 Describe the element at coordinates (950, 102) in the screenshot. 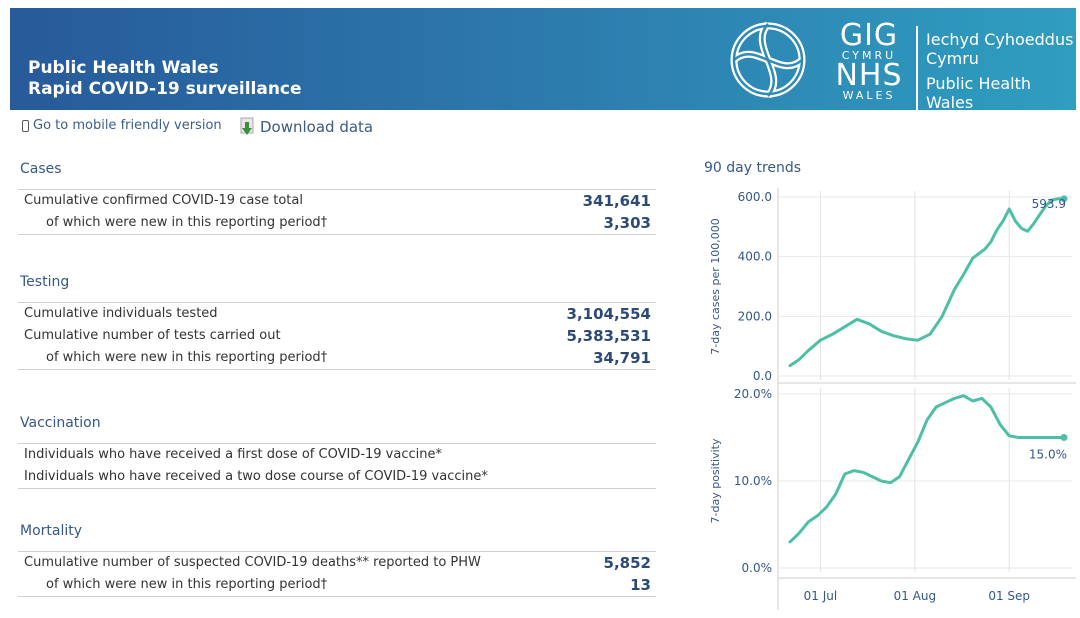

I see `english-name-line2: Wales` at that location.